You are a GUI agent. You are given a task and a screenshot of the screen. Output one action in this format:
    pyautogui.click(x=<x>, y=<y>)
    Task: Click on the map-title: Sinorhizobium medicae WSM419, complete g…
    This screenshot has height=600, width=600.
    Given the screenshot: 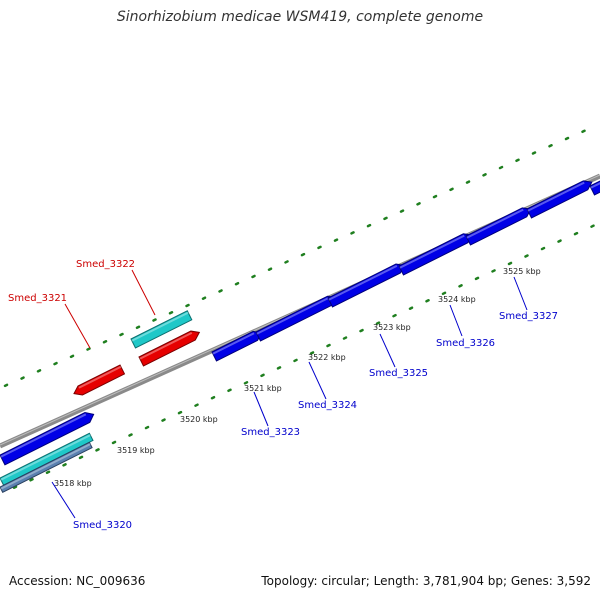 What is the action you would take?
    pyautogui.click(x=300, y=17)
    